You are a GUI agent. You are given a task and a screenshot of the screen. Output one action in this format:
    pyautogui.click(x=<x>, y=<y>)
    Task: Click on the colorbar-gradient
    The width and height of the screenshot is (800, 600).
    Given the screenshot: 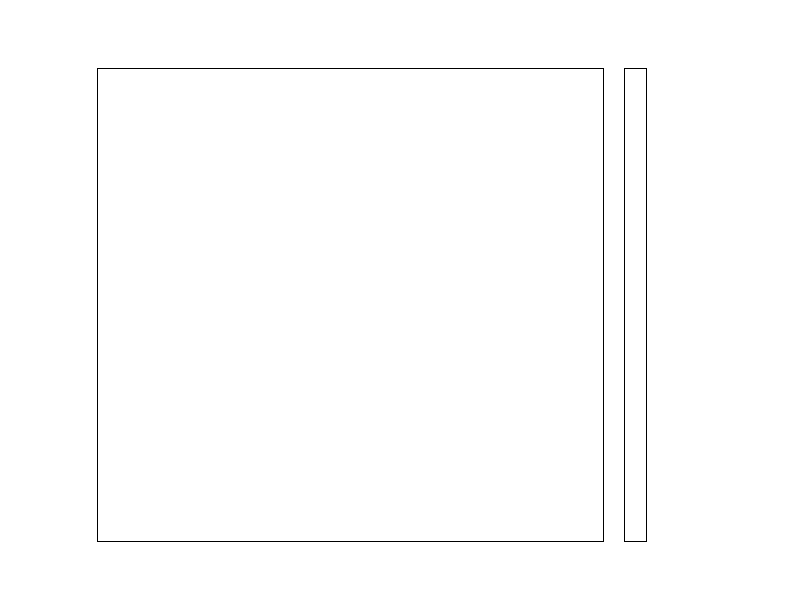 What is the action you would take?
    pyautogui.click(x=635, y=305)
    